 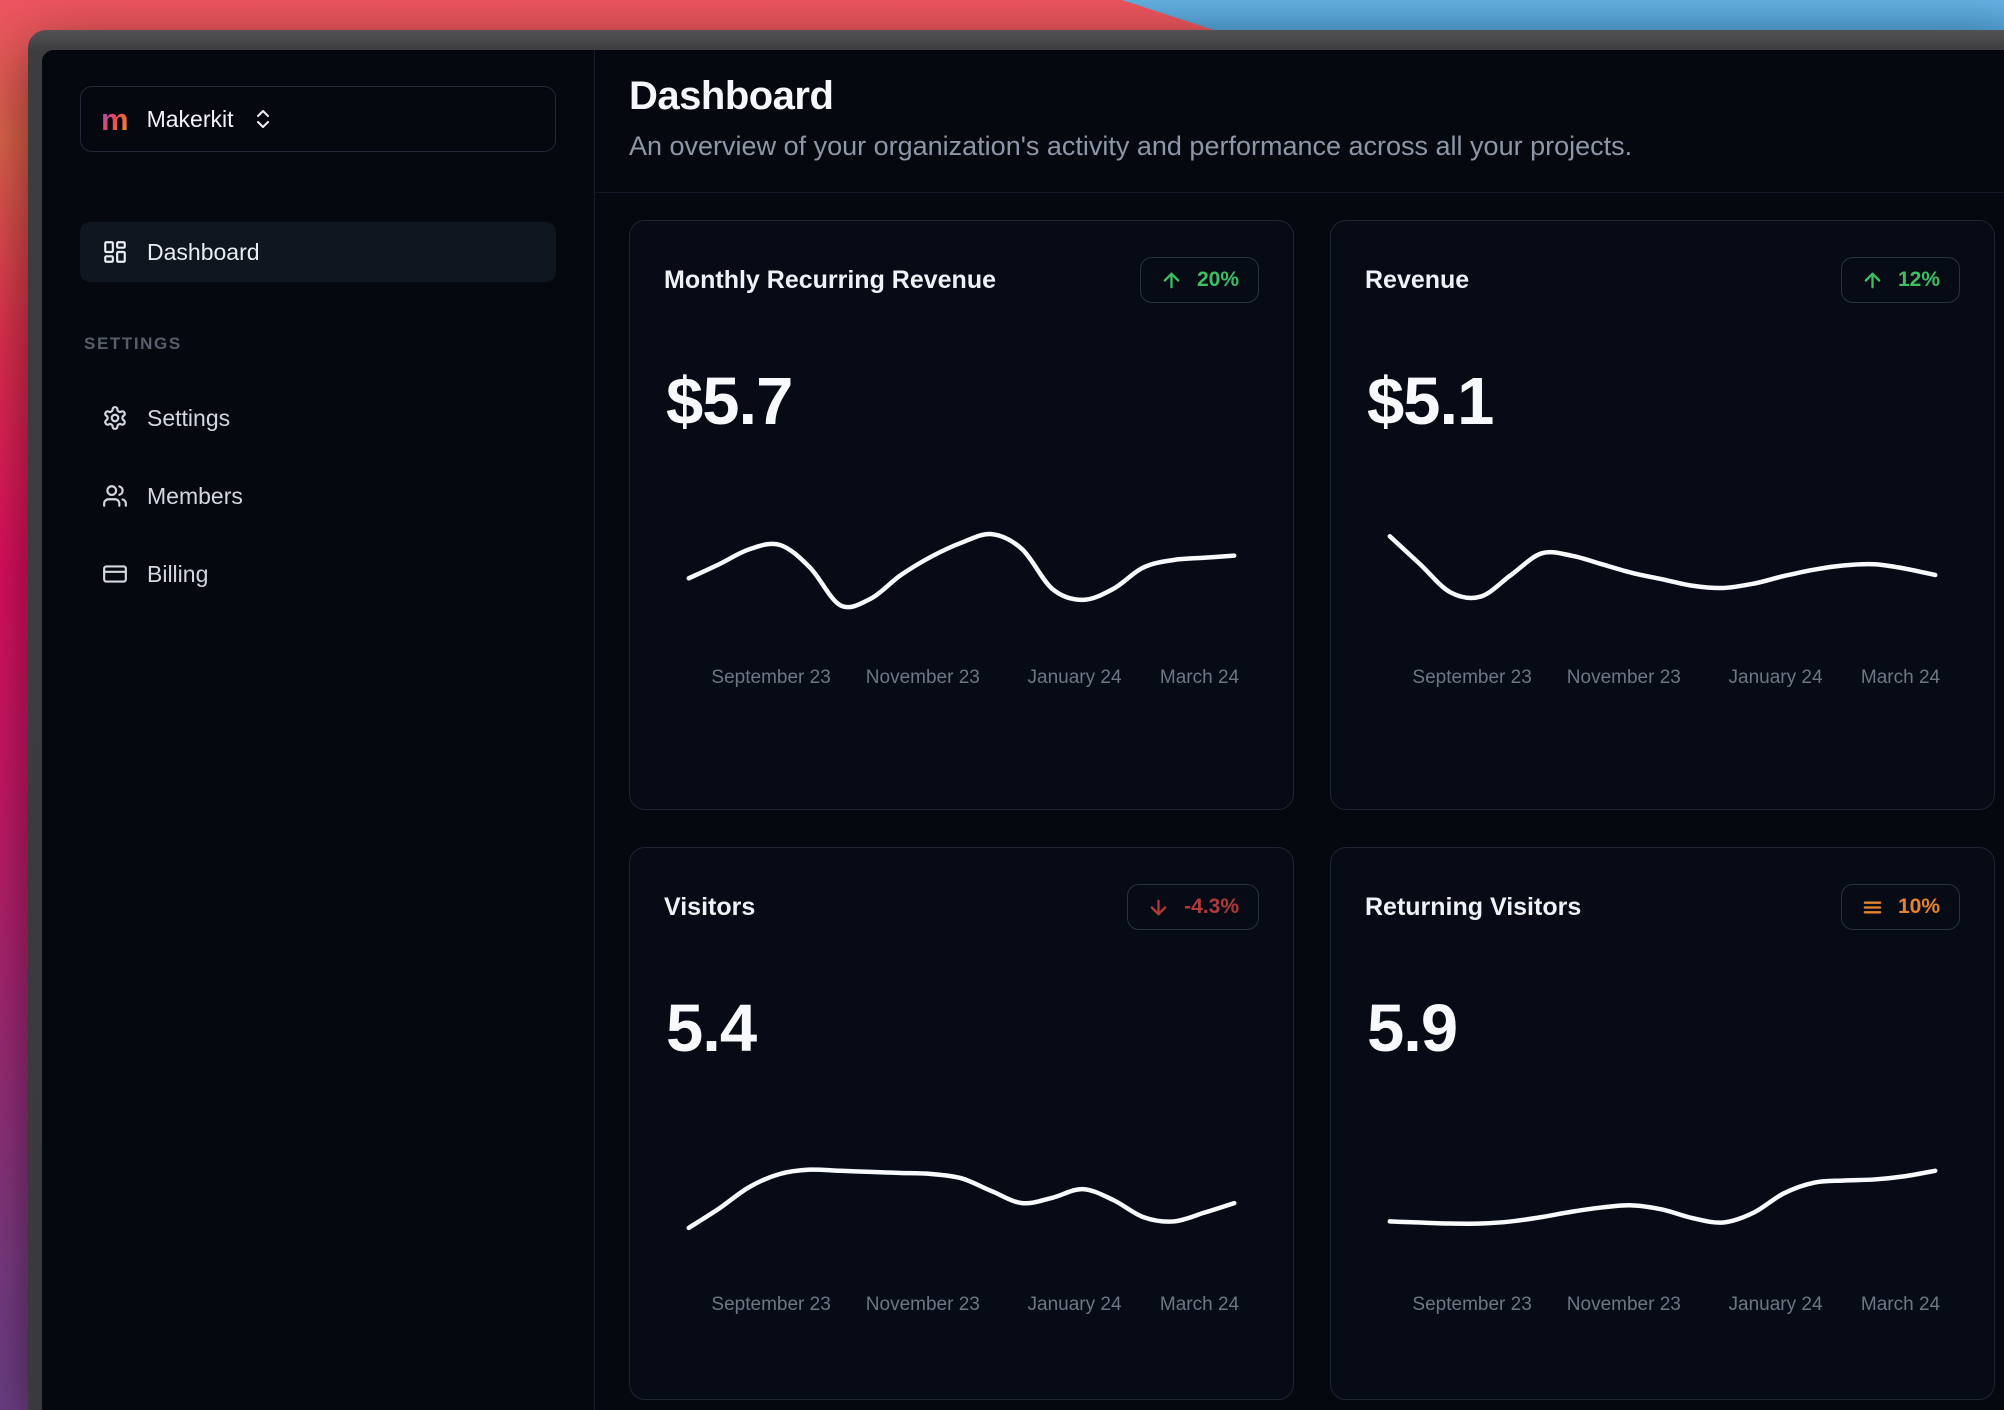 What do you see at coordinates (190, 118) in the screenshot?
I see `workspace-name: Makerkit` at bounding box center [190, 118].